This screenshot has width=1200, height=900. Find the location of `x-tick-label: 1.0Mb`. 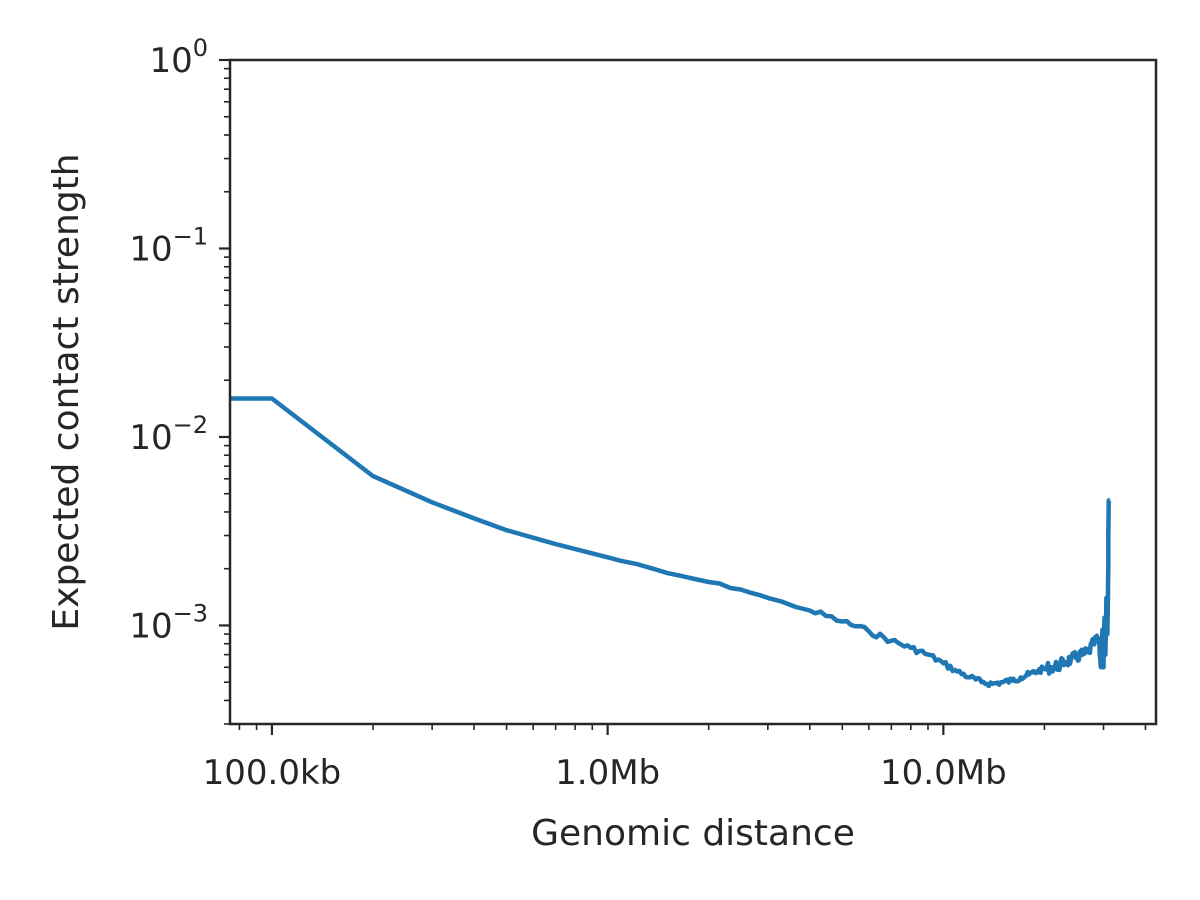

x-tick-label: 1.0Mb is located at coordinates (607, 773).